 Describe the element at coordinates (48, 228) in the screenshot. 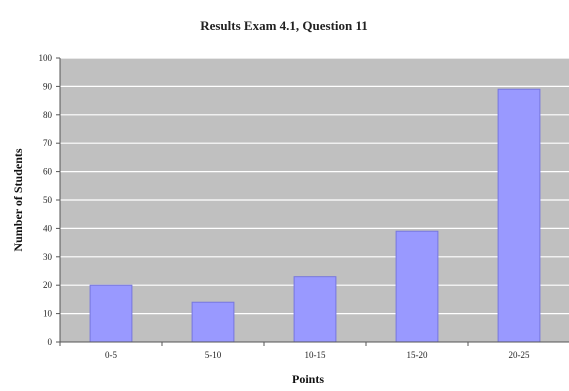

I see `y-tick-label: 40` at that location.